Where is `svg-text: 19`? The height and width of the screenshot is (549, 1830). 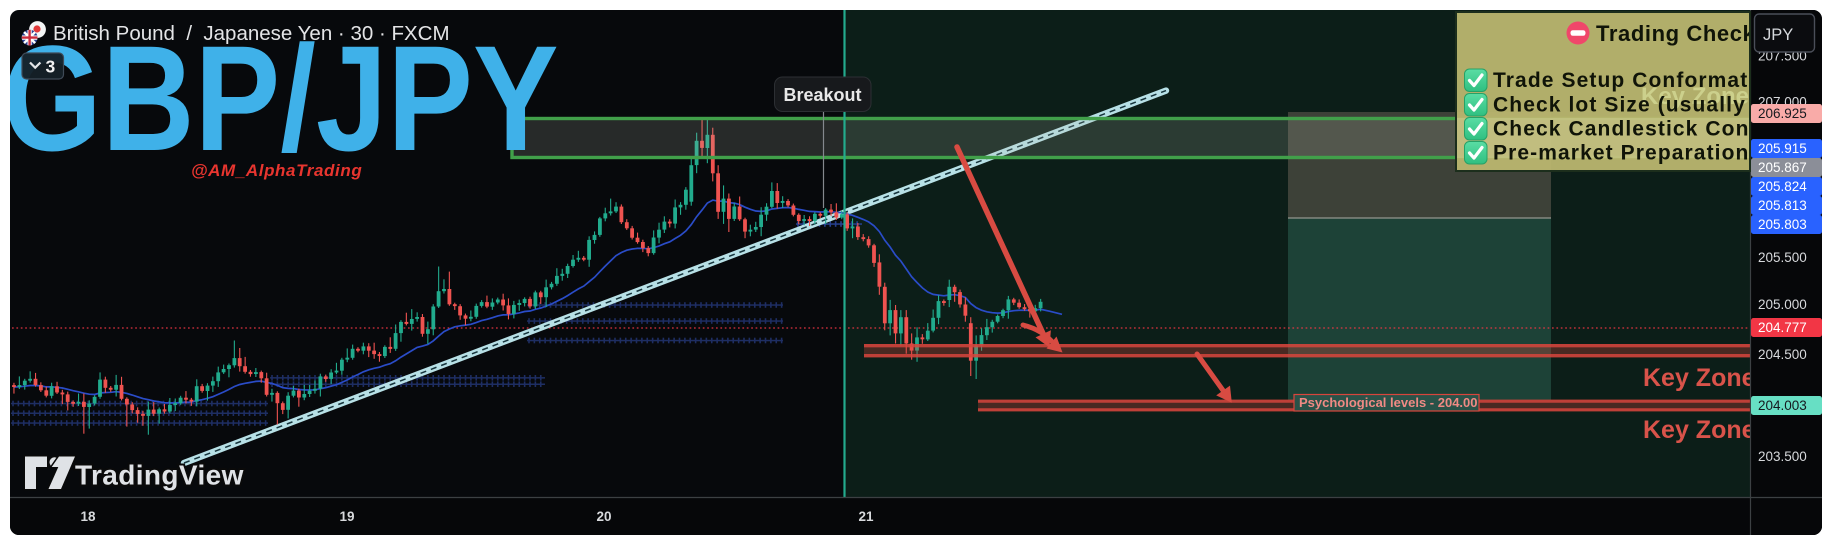
svg-text: 19 is located at coordinates (346, 516).